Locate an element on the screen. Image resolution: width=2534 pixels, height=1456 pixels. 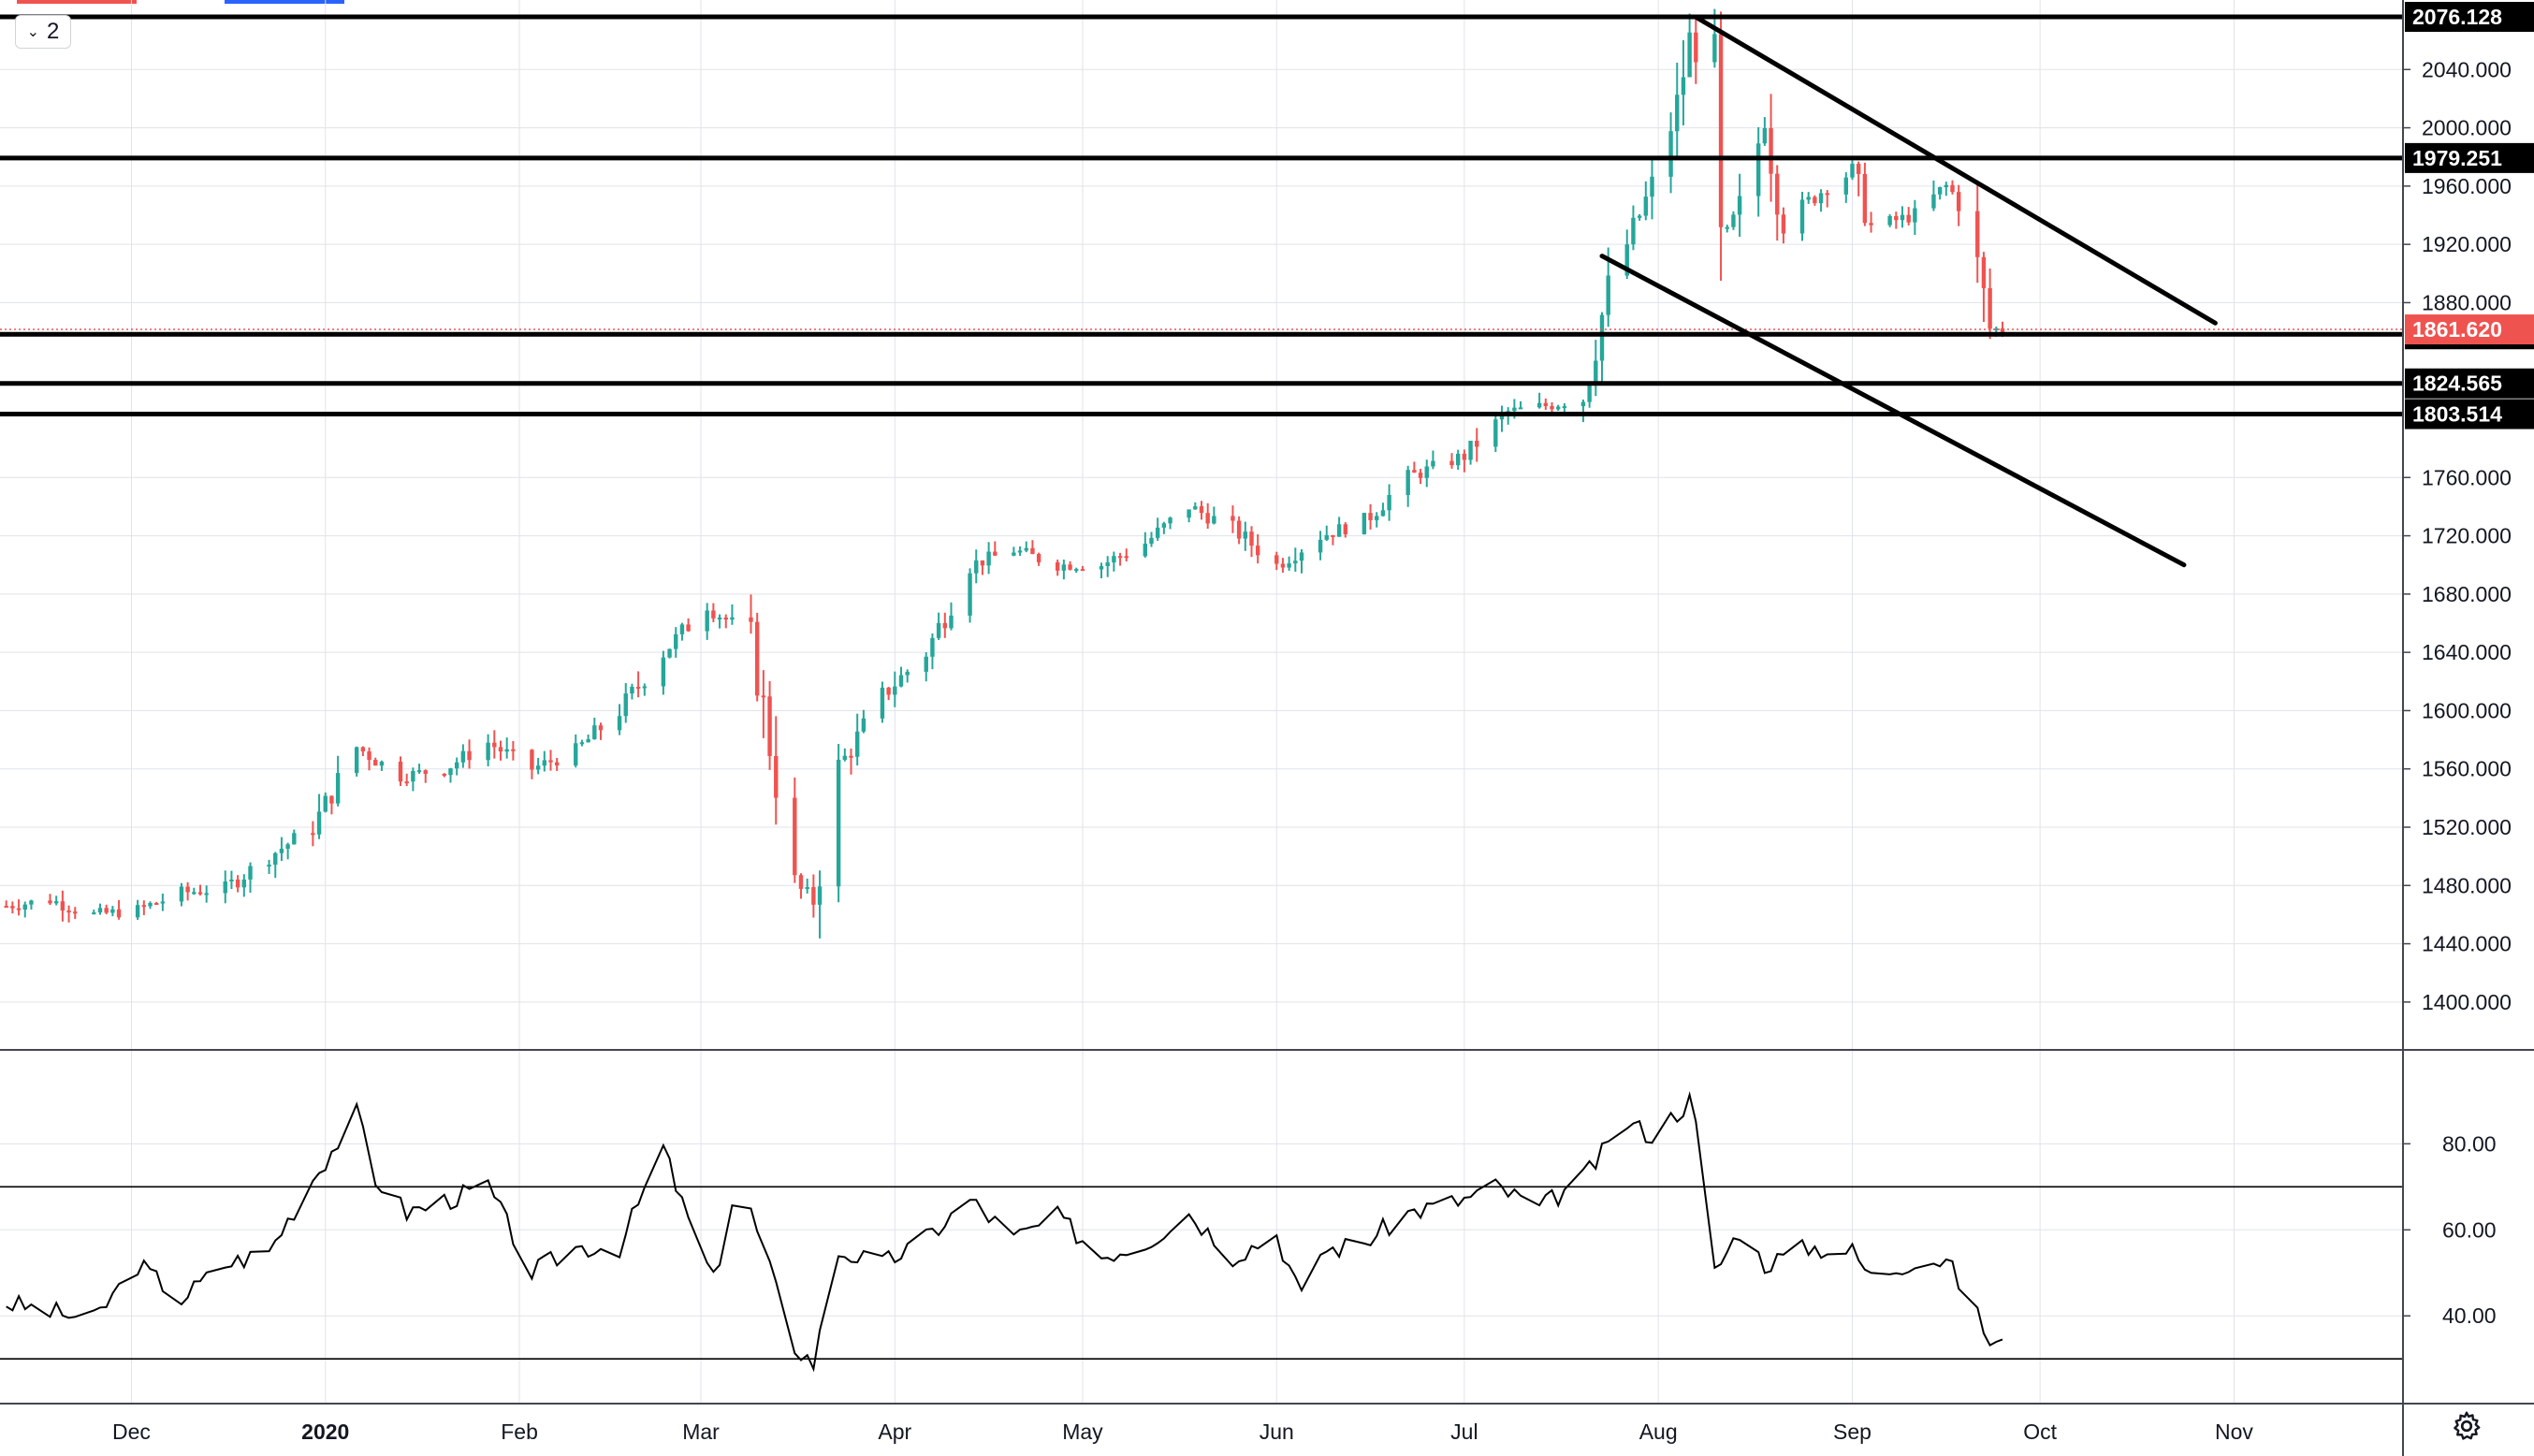
time-axis-label: Dec is located at coordinates (131, 1432).